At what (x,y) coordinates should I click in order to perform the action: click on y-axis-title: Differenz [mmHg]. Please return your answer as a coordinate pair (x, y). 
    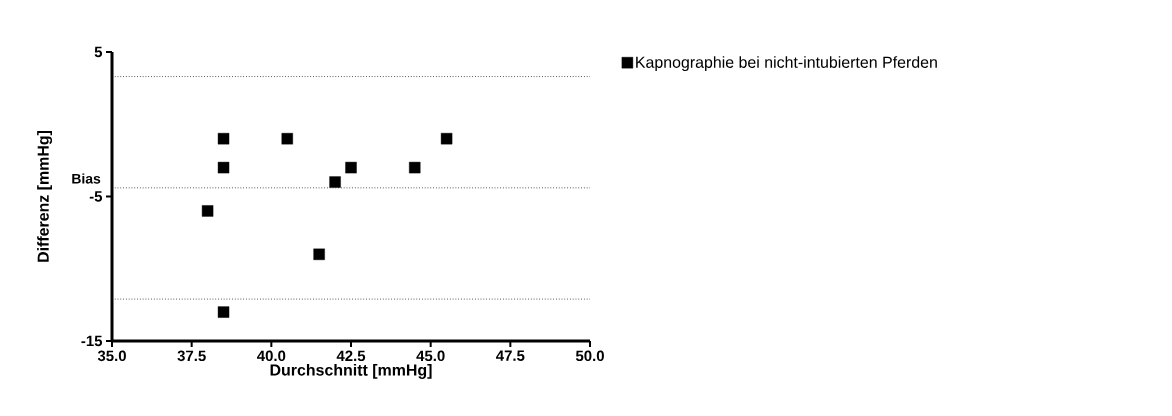
    Looking at the image, I should click on (45, 196).